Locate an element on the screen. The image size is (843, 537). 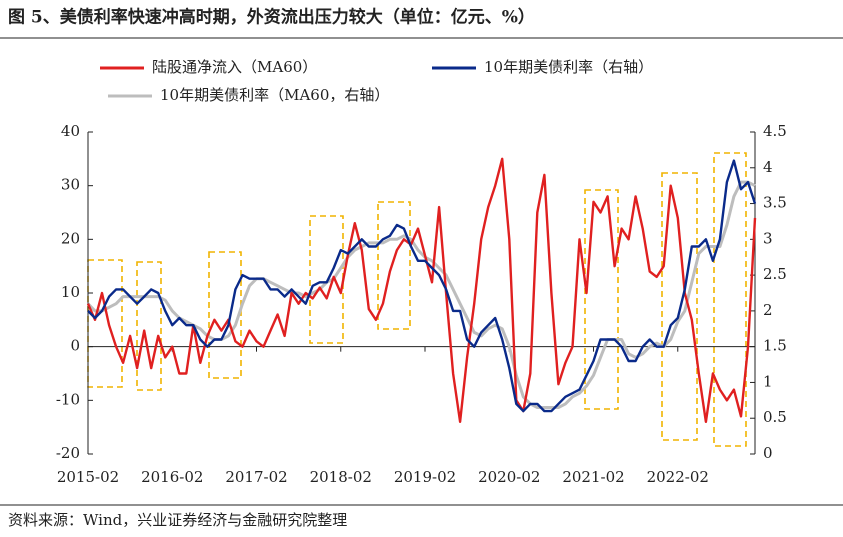
y2-tick-label: 1 is located at coordinates (768, 381).